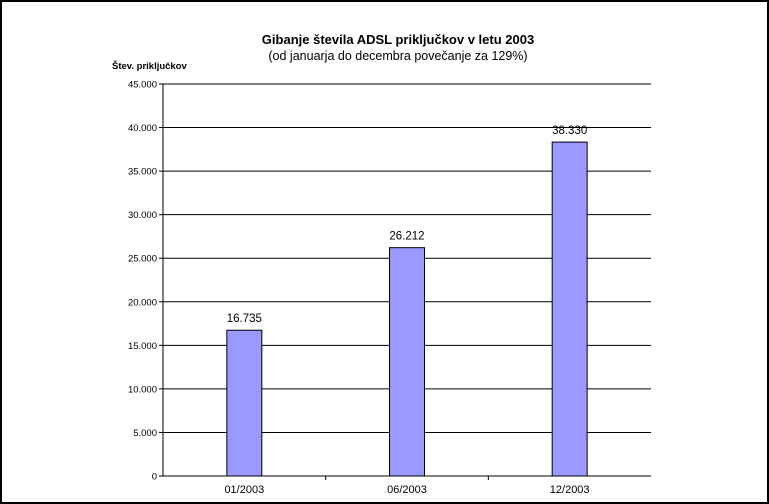  What do you see at coordinates (142, 389) in the screenshot?
I see `y-tick-label: 10.000` at bounding box center [142, 389].